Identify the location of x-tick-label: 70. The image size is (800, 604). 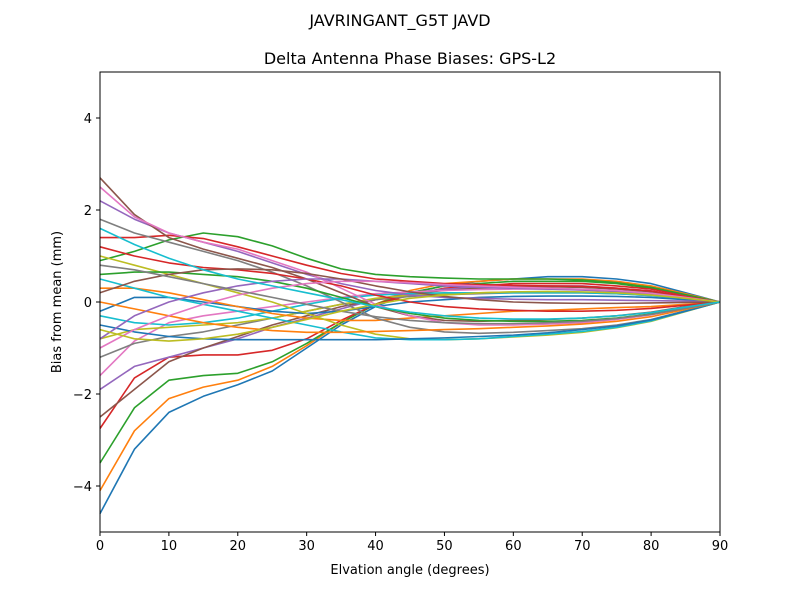
(582, 546).